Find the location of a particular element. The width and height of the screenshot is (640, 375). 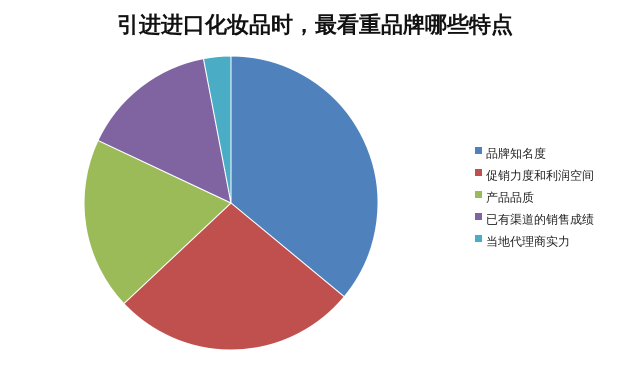

legend-label: 促销力度和利润空间 is located at coordinates (540, 175).